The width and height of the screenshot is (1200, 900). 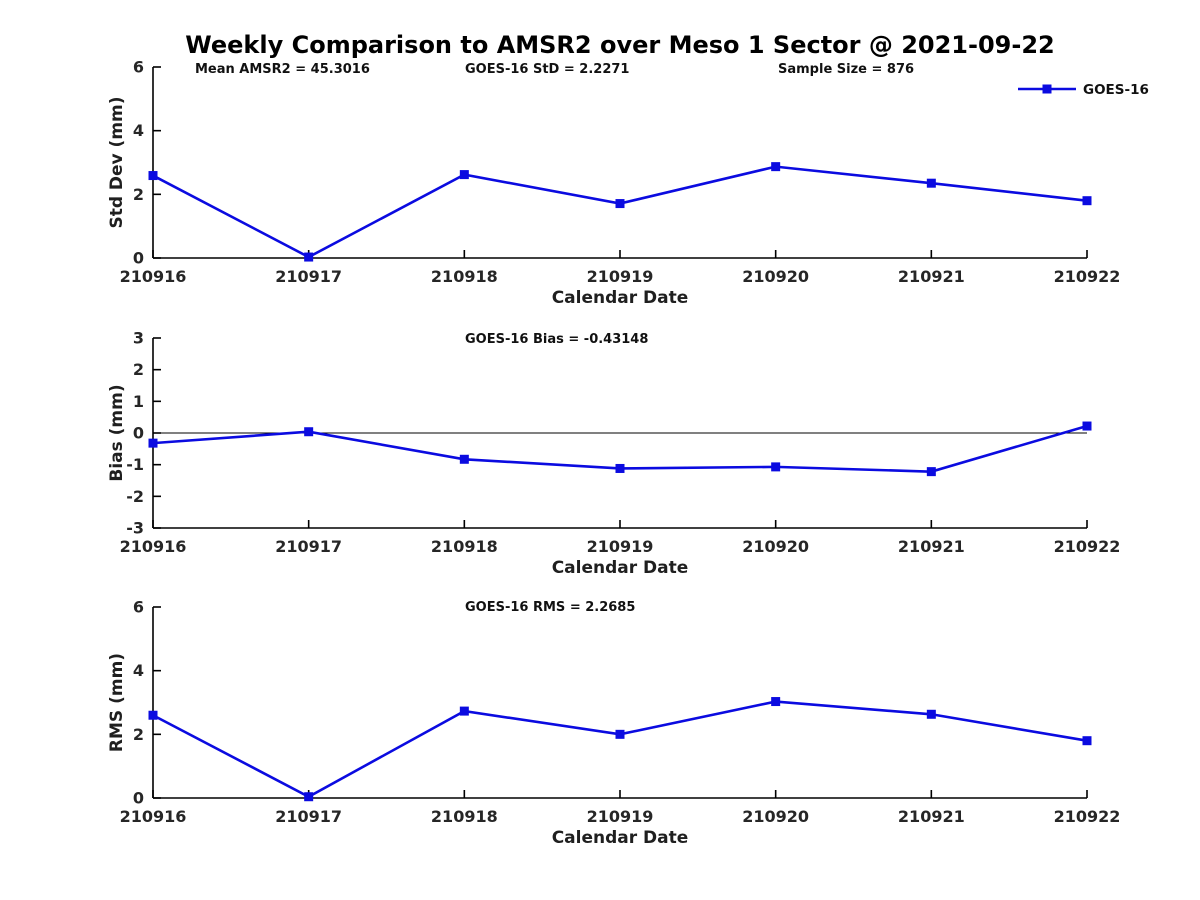 What do you see at coordinates (117, 432) in the screenshot?
I see `y-axis-label-bias: Bias (mm)` at bounding box center [117, 432].